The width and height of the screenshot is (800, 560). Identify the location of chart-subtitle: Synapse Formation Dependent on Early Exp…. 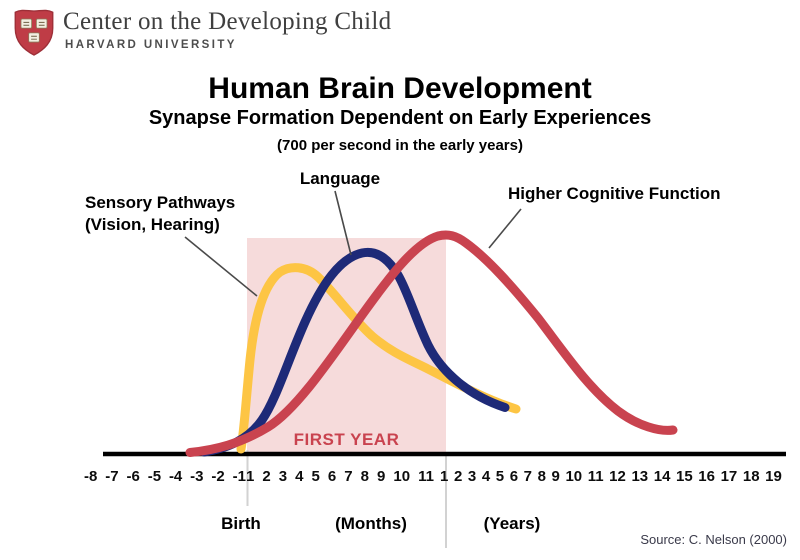
(400, 118).